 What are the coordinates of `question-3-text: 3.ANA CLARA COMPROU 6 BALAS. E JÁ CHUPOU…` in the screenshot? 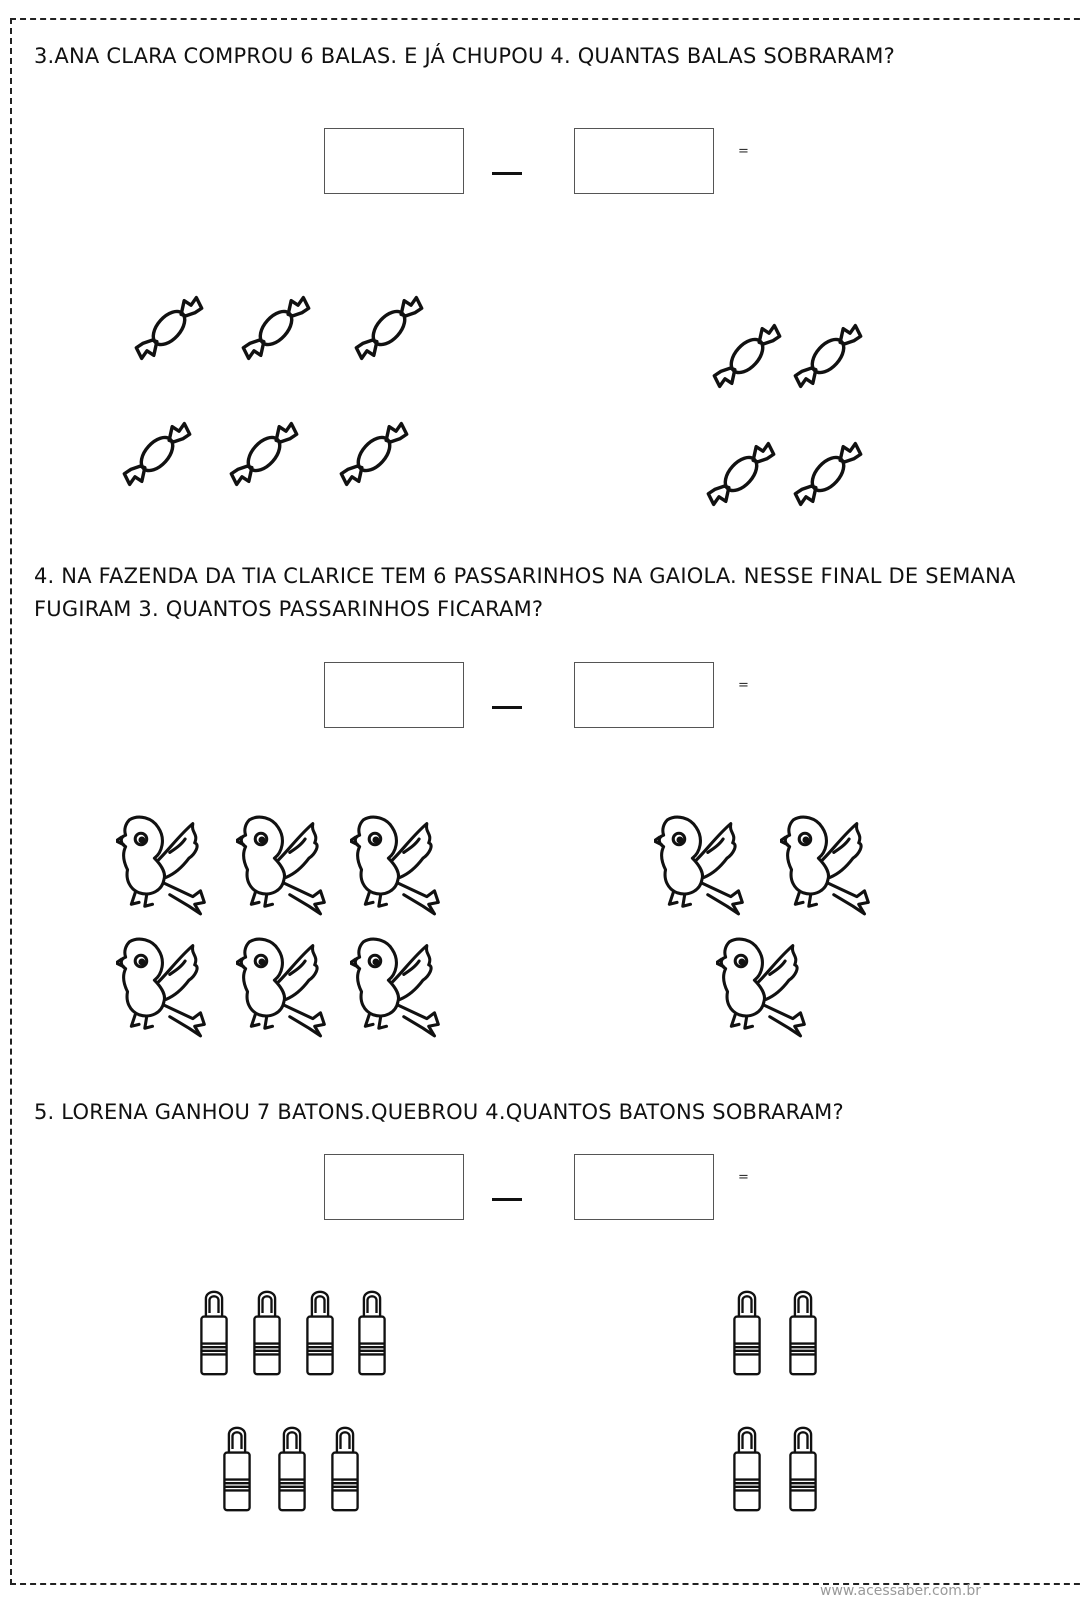 It's located at (464, 56).